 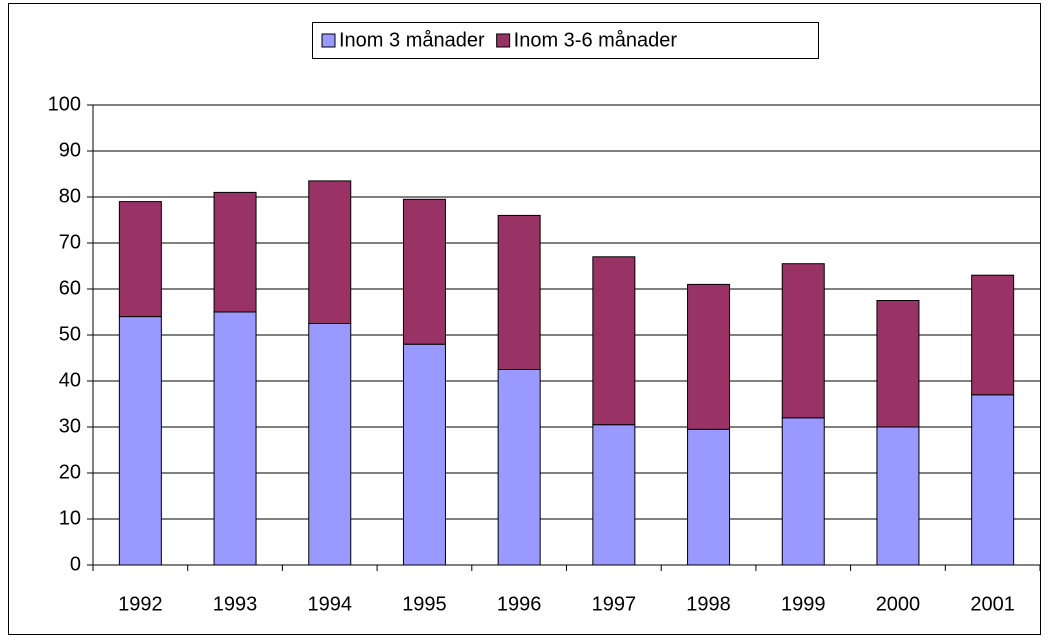 What do you see at coordinates (64, 104) in the screenshot?
I see `y-tick-label: 100` at bounding box center [64, 104].